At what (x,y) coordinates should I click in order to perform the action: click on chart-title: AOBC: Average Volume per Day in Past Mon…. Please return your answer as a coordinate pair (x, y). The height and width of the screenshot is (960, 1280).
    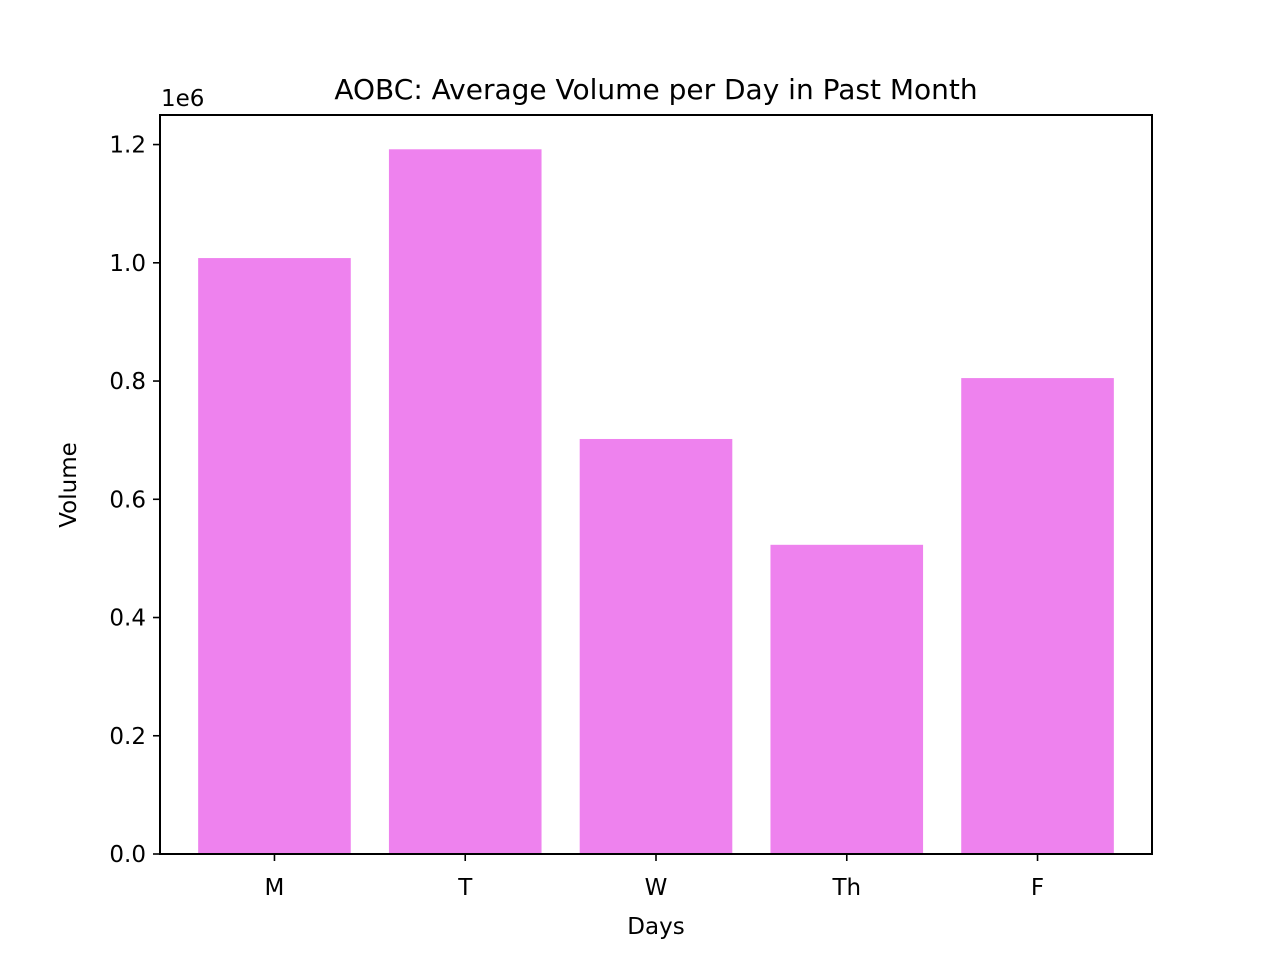
    Looking at the image, I should click on (655, 89).